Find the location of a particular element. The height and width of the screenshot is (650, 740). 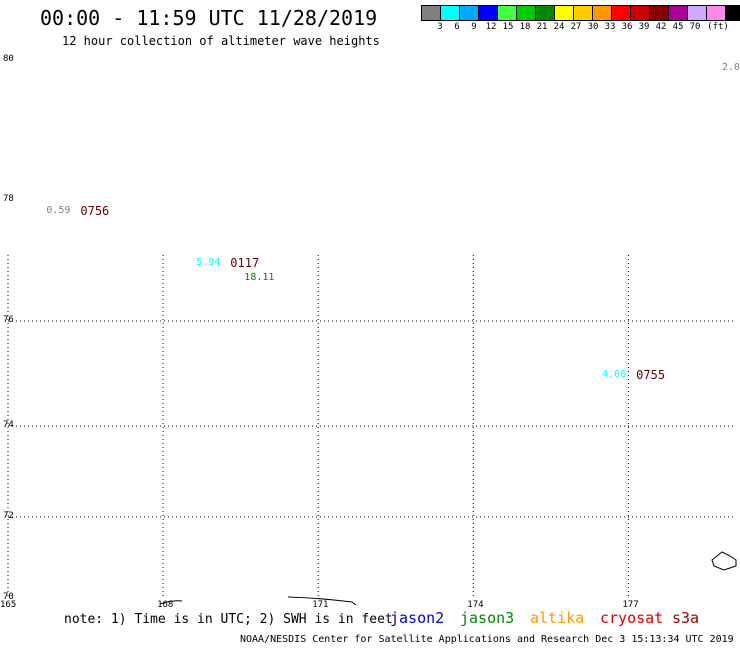

satellite-legend-jason3: jason3 is located at coordinates (487, 618).